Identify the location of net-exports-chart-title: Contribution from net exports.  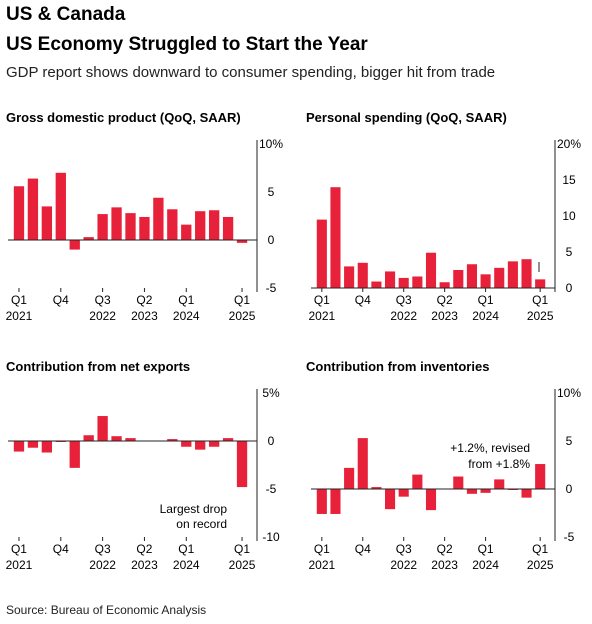
(98, 366).